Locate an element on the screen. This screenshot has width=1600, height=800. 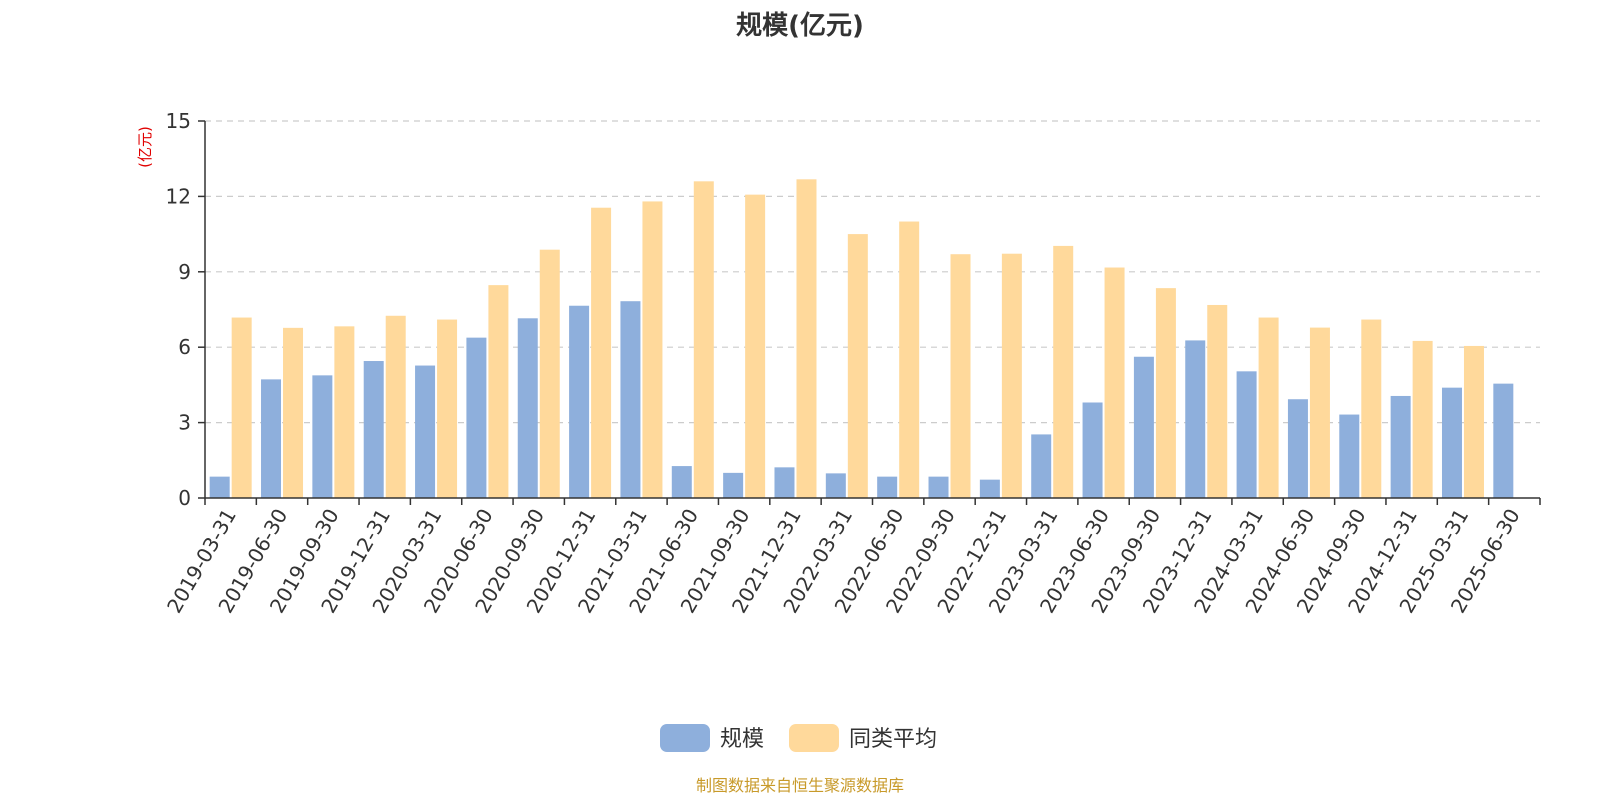
chart-title: 规模(亿元) is located at coordinates (800, 26).